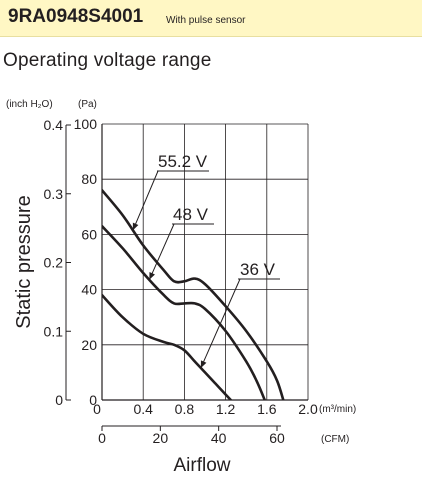  What do you see at coordinates (87, 104) in the screenshot?
I see `y-unit-pa: (Pa)` at bounding box center [87, 104].